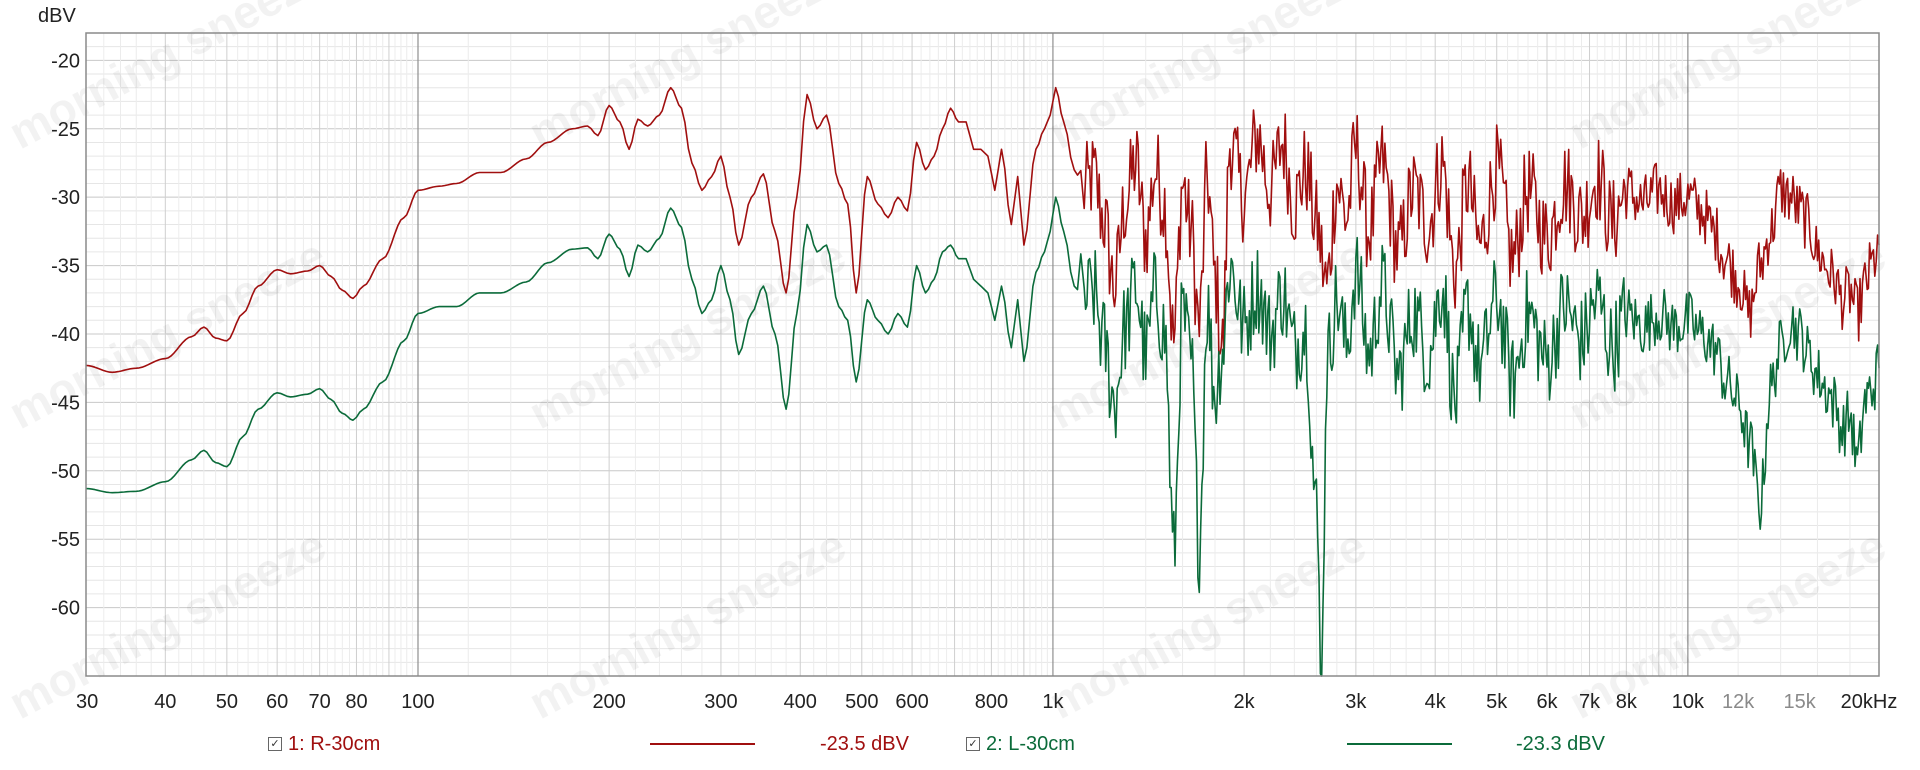 The width and height of the screenshot is (1920, 770). I want to click on x-tick-label: 2k, so click(1245, 702).